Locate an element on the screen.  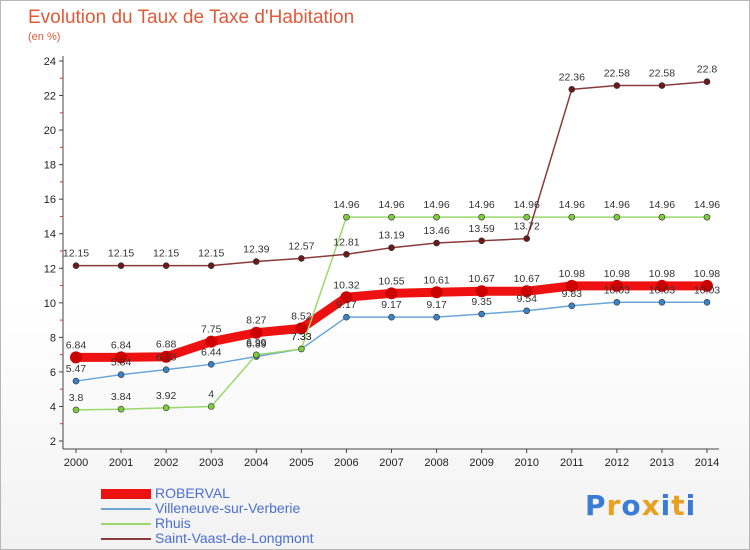
y-tick-label: 16 is located at coordinates (50, 200).